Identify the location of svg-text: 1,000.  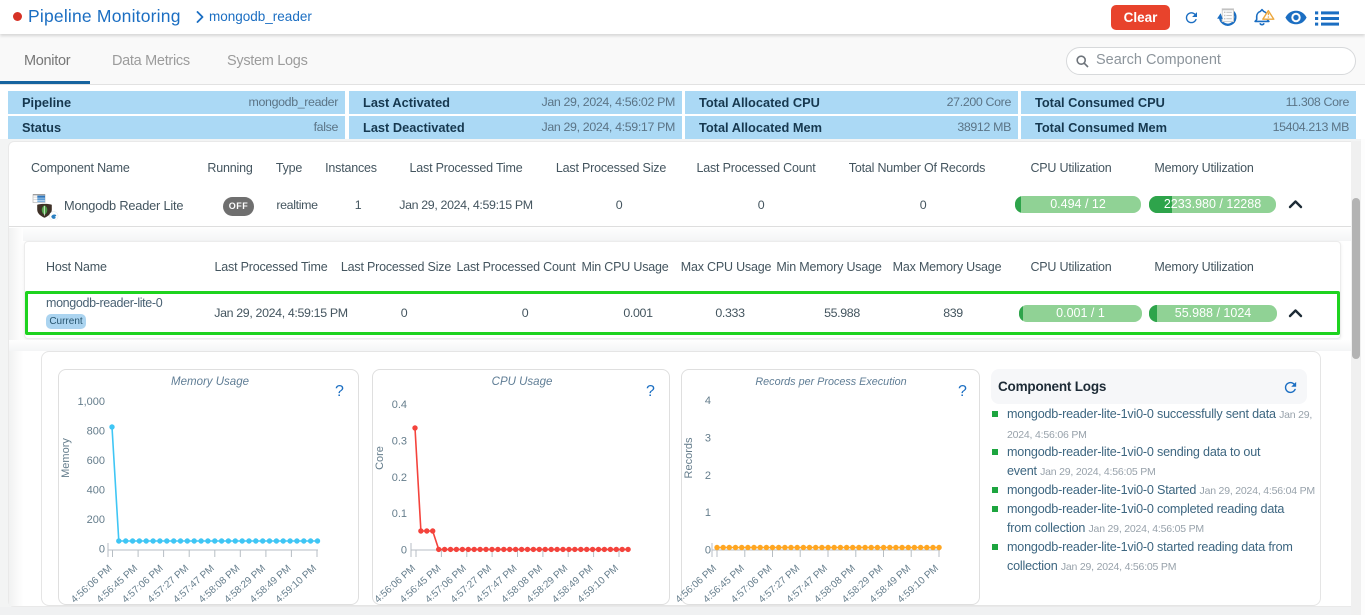
(91, 402).